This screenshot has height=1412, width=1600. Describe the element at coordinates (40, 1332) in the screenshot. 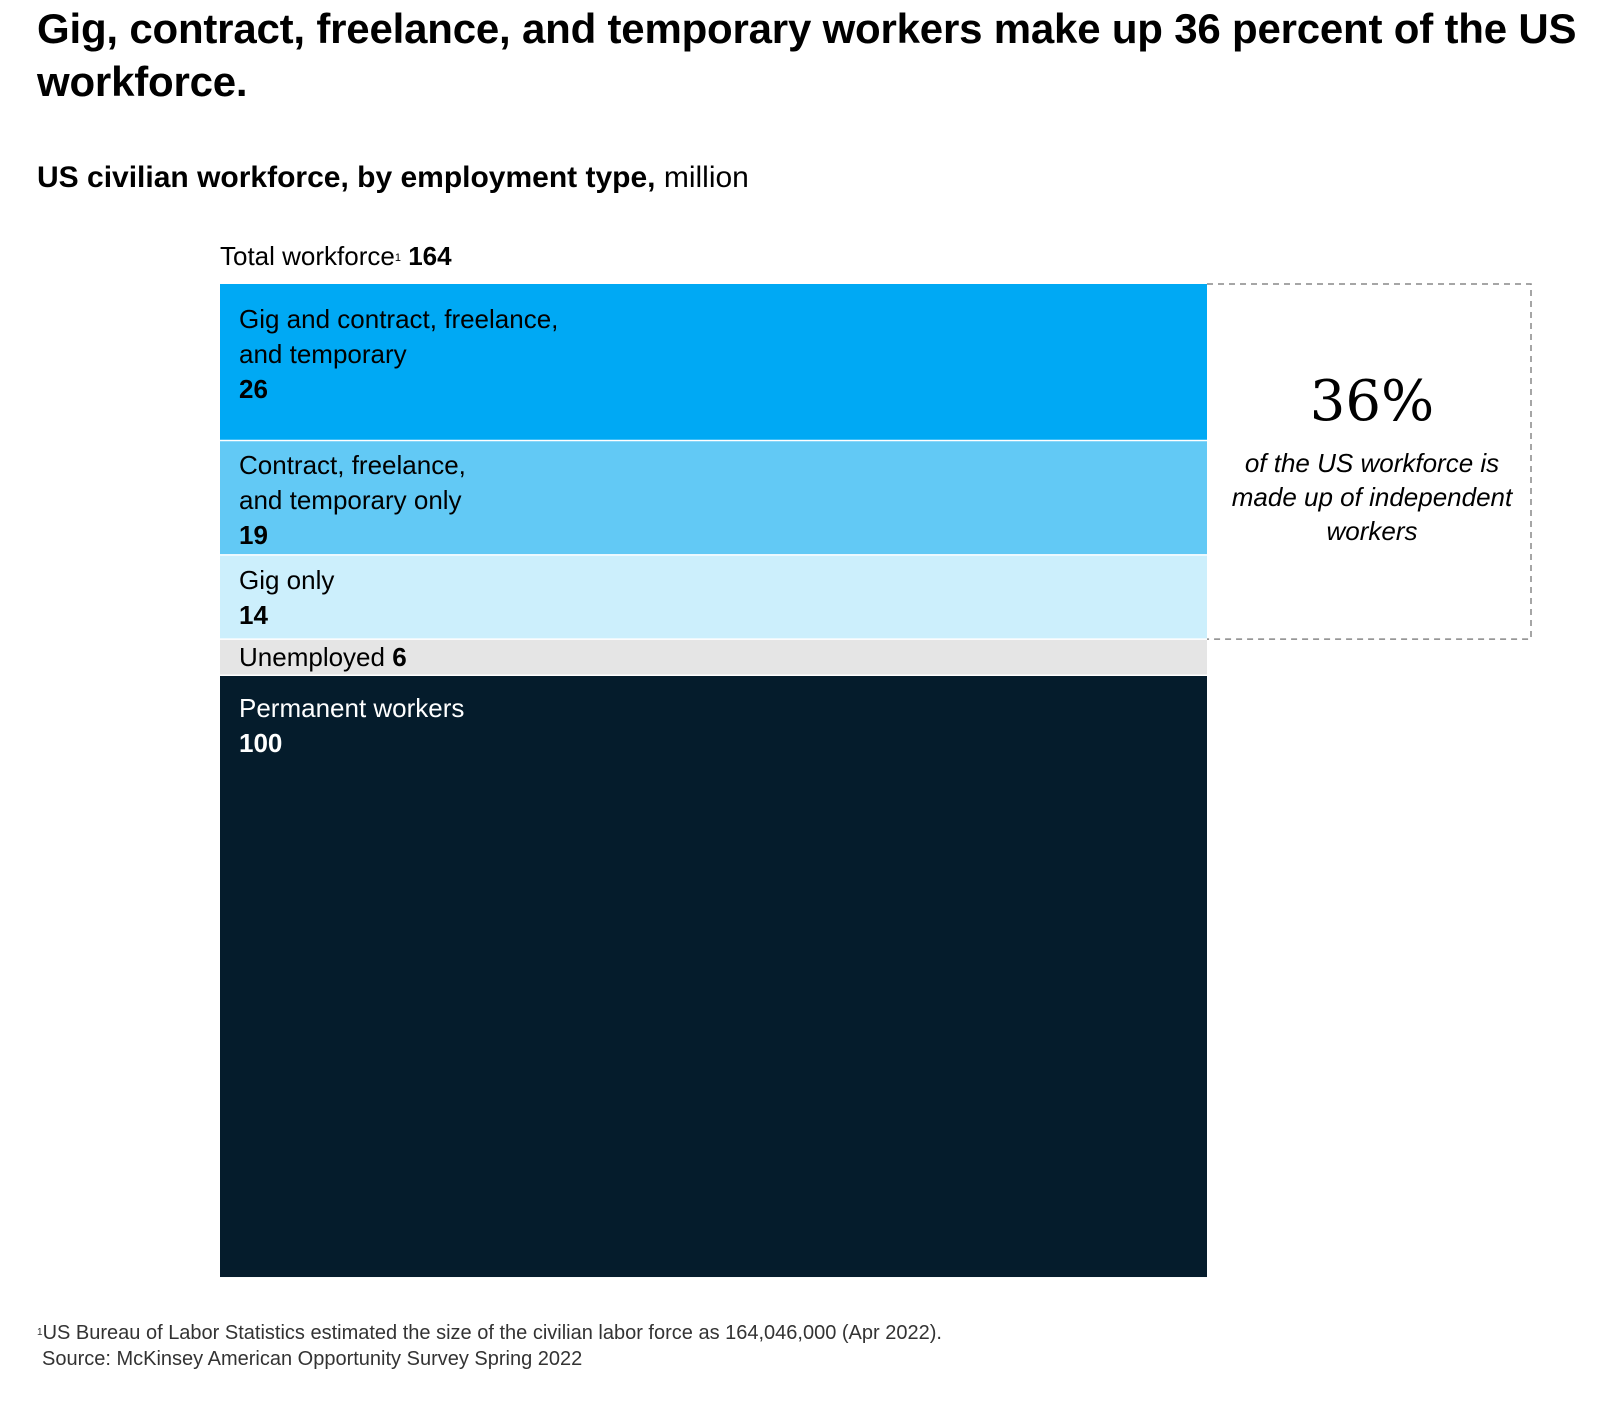

I see `footnote-marker: 1` at that location.